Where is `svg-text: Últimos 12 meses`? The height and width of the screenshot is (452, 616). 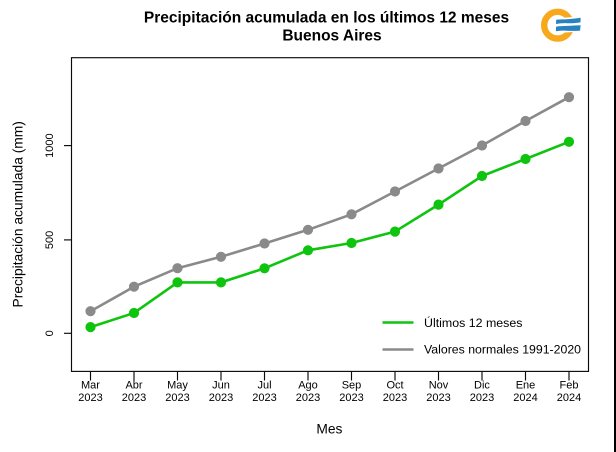
svg-text: Últimos 12 meses is located at coordinates (473, 322).